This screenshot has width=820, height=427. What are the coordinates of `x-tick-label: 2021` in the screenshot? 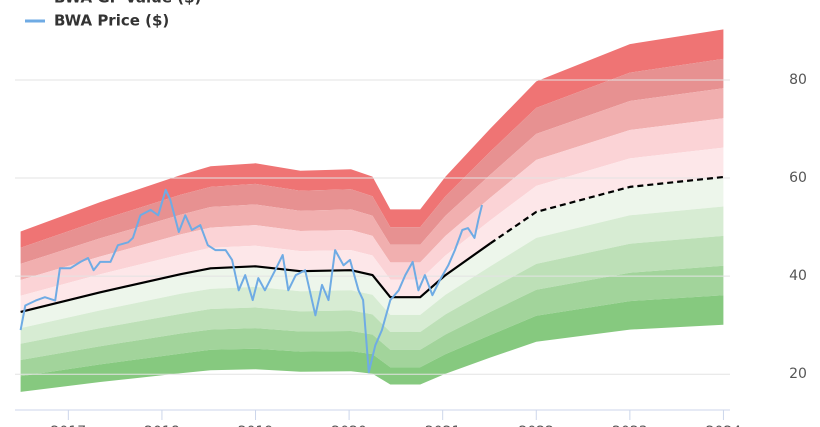 It's located at (443, 425).